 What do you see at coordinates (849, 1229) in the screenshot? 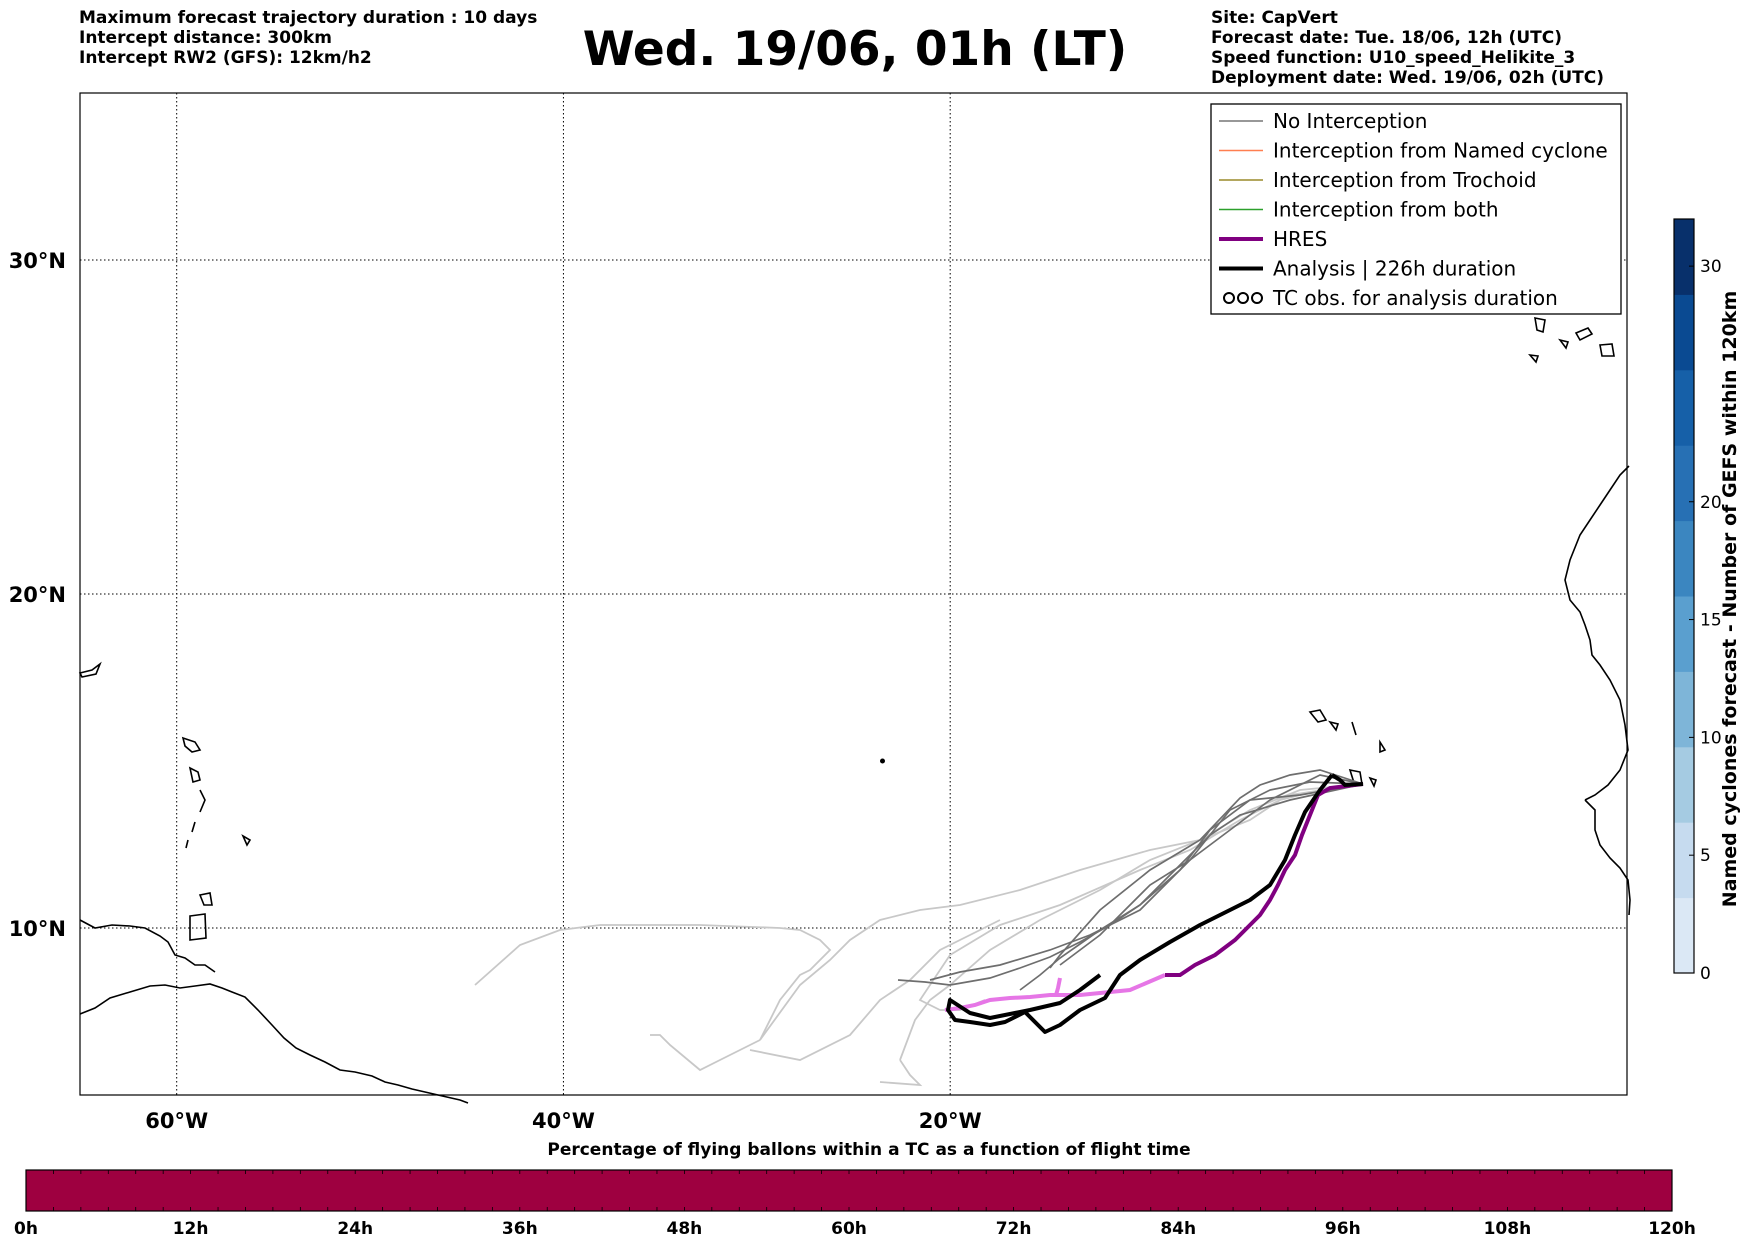
I see `flight-time-tick-label: 60h` at bounding box center [849, 1229].